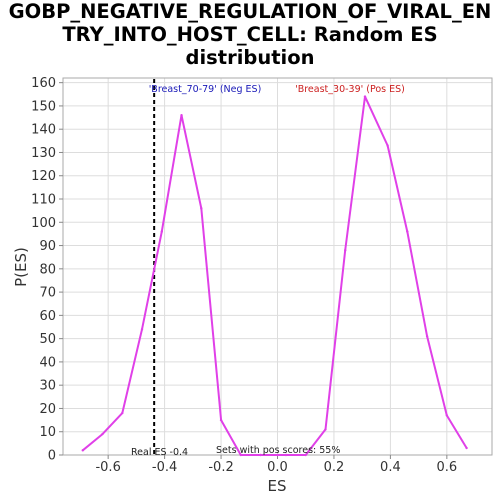  I want to click on pos-scores-annotation: Sets with pos scores: 55%, so click(278, 450).